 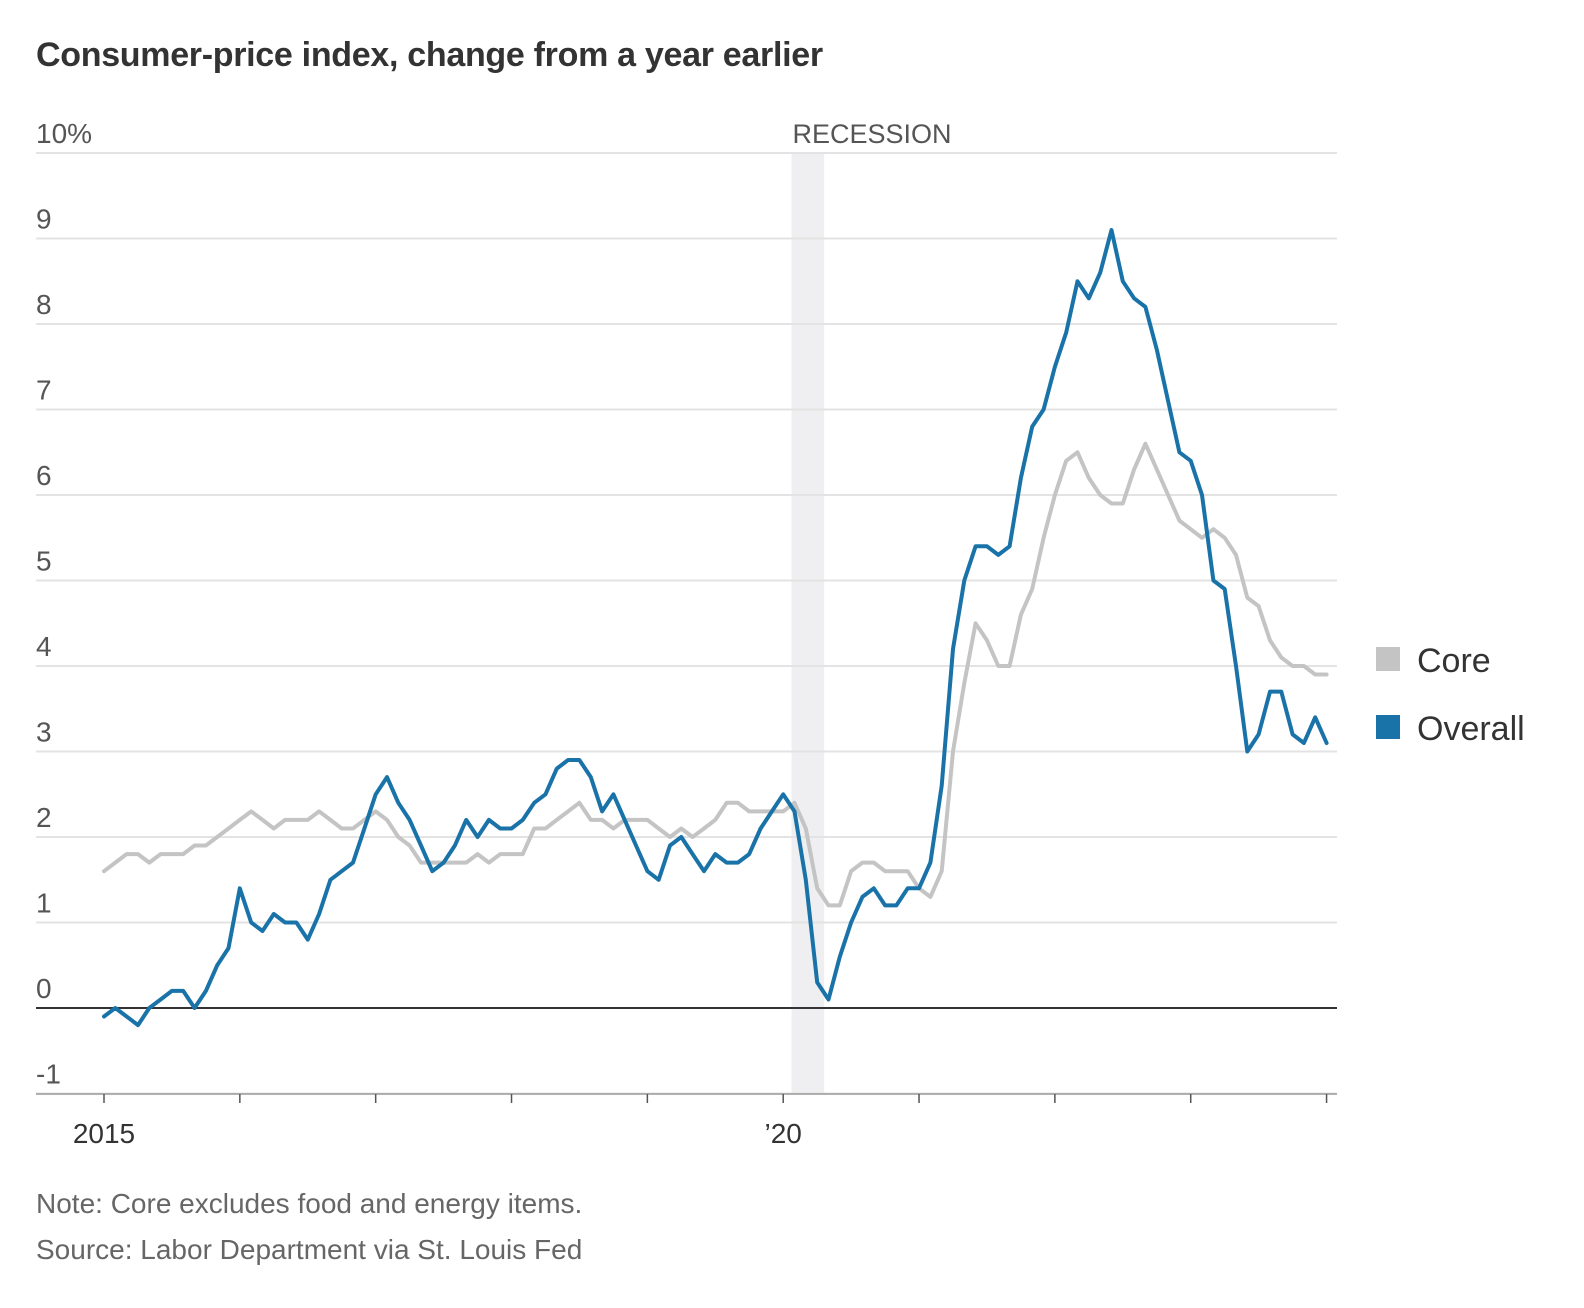 I want to click on legend: Core Overall, so click(x=1450, y=695).